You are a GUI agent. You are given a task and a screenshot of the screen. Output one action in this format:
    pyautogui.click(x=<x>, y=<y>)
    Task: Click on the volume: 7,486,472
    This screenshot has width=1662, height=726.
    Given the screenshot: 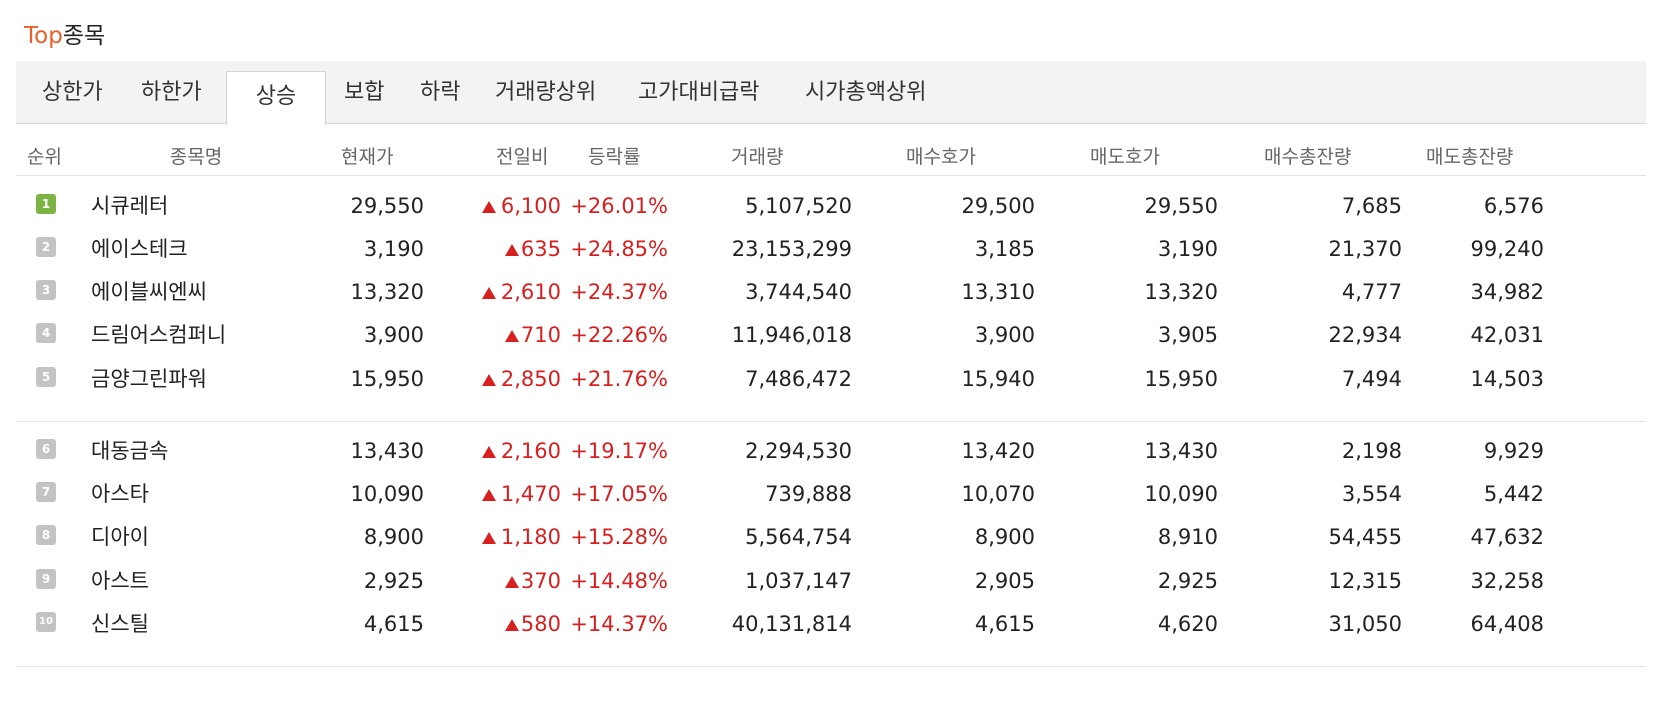 What is the action you would take?
    pyautogui.click(x=798, y=379)
    